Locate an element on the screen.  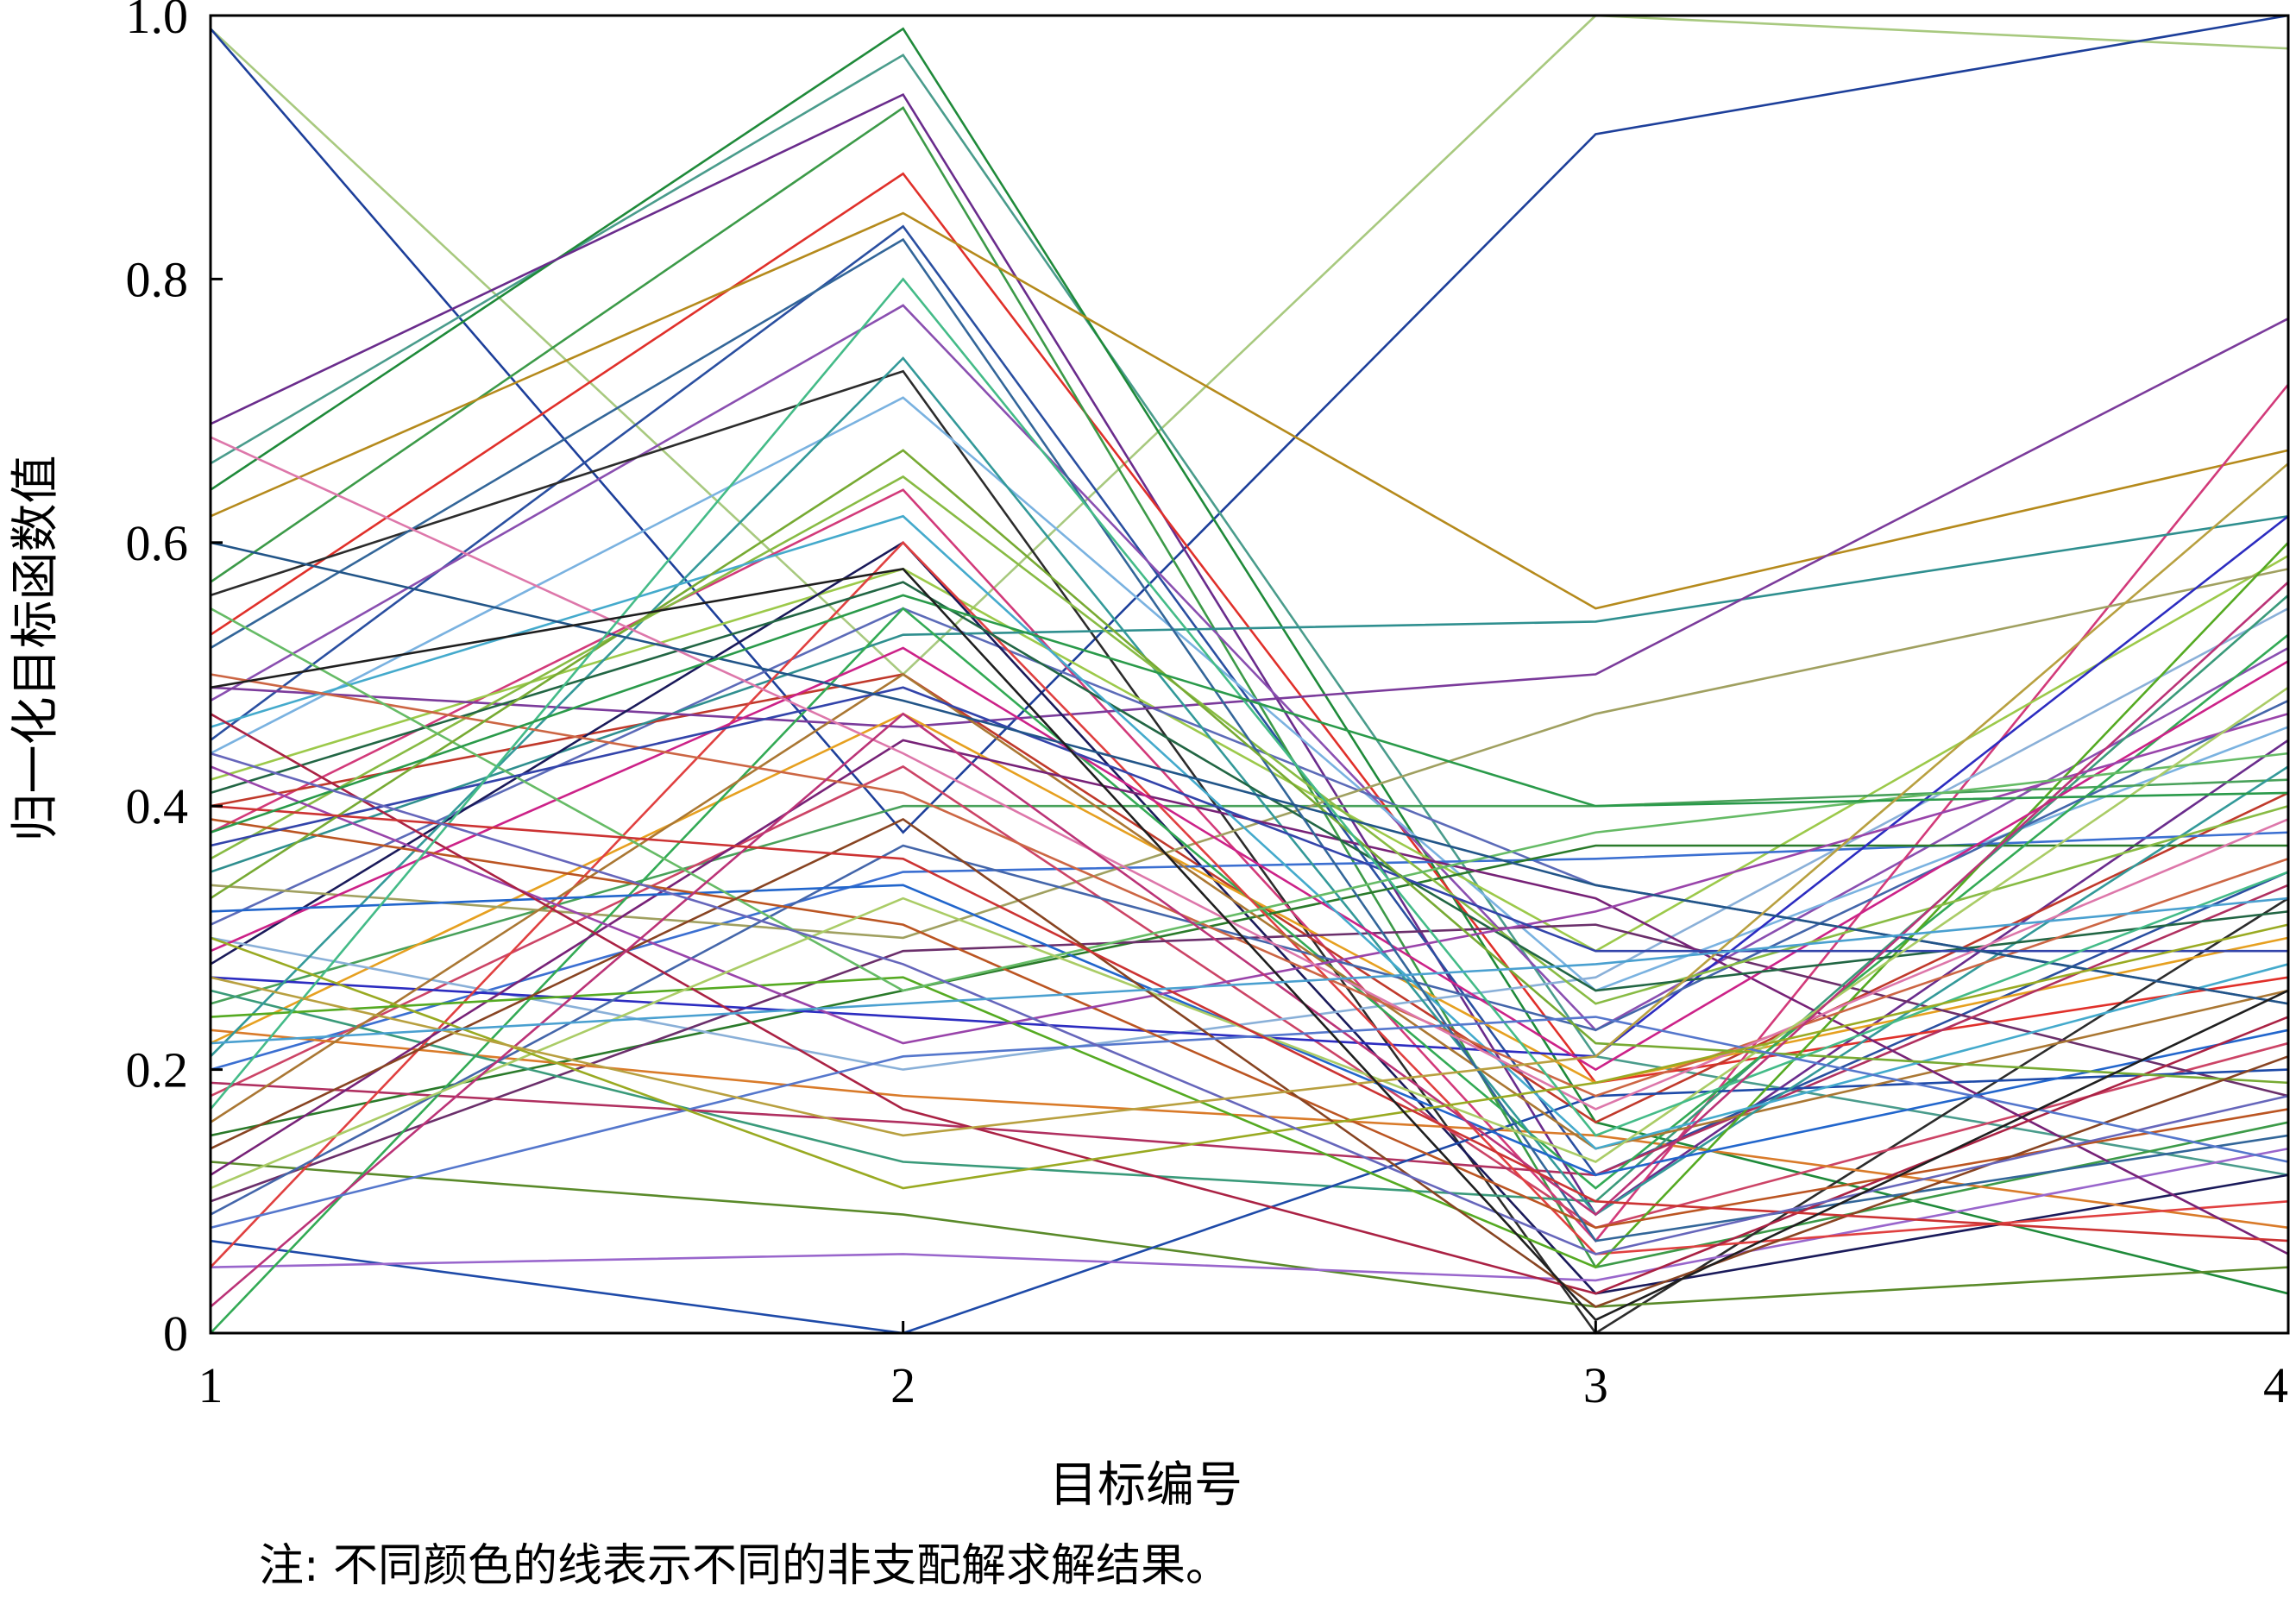
y-tick-label: 0.2 is located at coordinates (157, 1070).